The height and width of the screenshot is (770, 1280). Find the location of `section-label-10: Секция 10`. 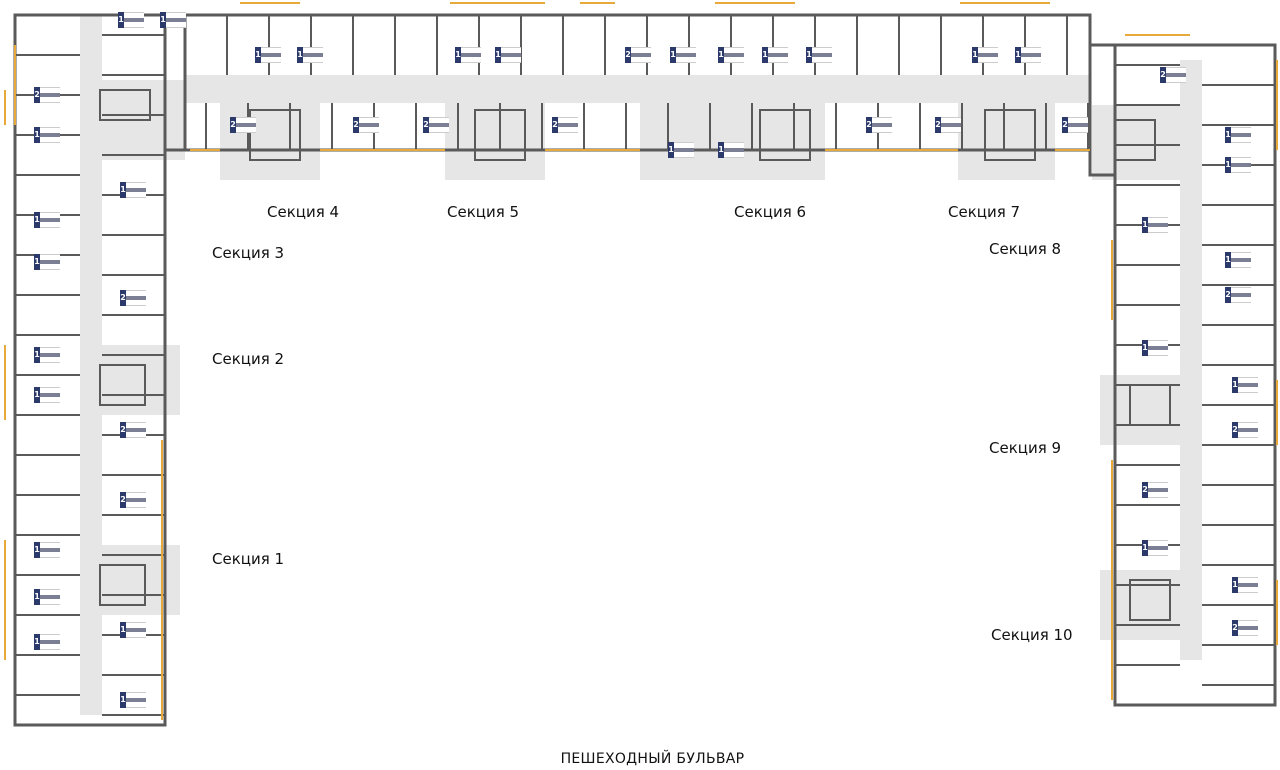

section-label-10: Секция 10 is located at coordinates (1032, 635).